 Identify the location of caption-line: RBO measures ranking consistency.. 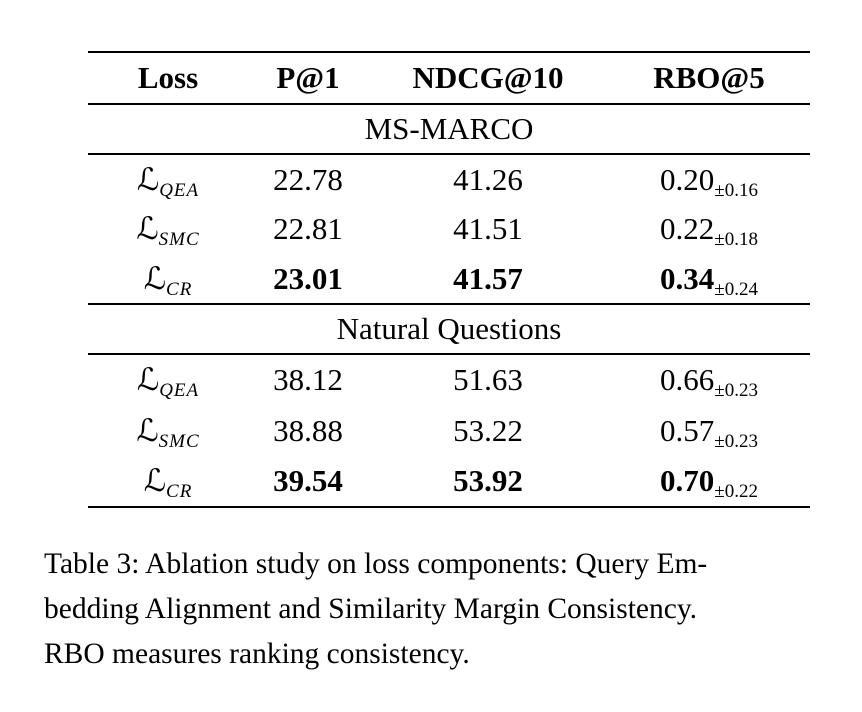
(257, 654).